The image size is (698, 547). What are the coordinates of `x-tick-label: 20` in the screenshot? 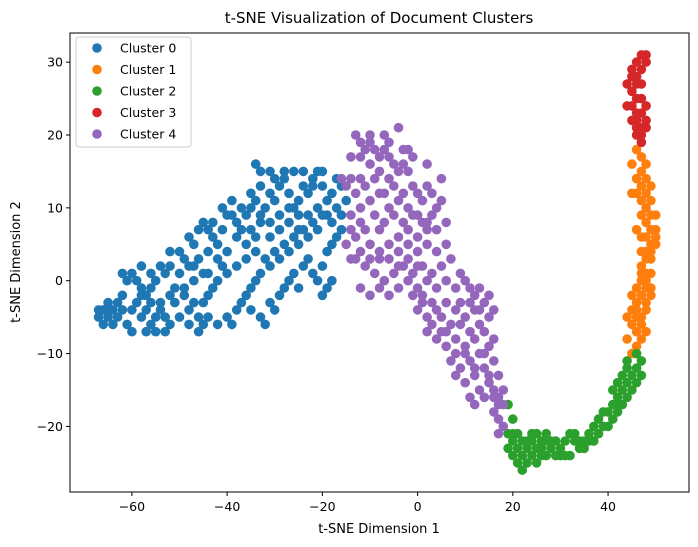 It's located at (513, 506).